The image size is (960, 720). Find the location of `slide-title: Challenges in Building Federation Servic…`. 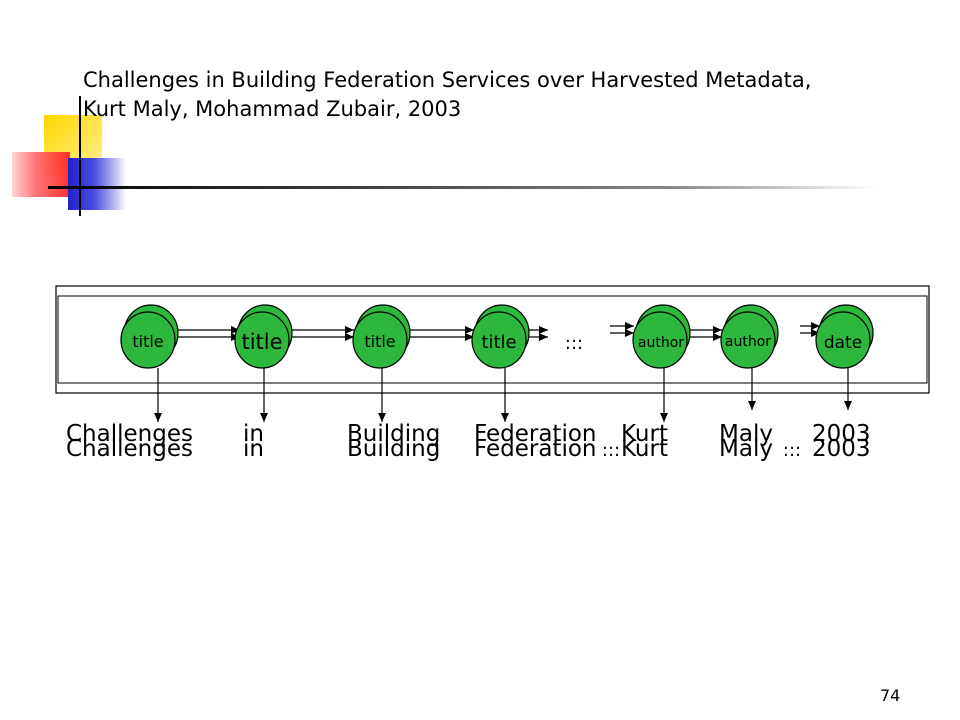

slide-title: Challenges in Building Federation Servic… is located at coordinates (513, 95).